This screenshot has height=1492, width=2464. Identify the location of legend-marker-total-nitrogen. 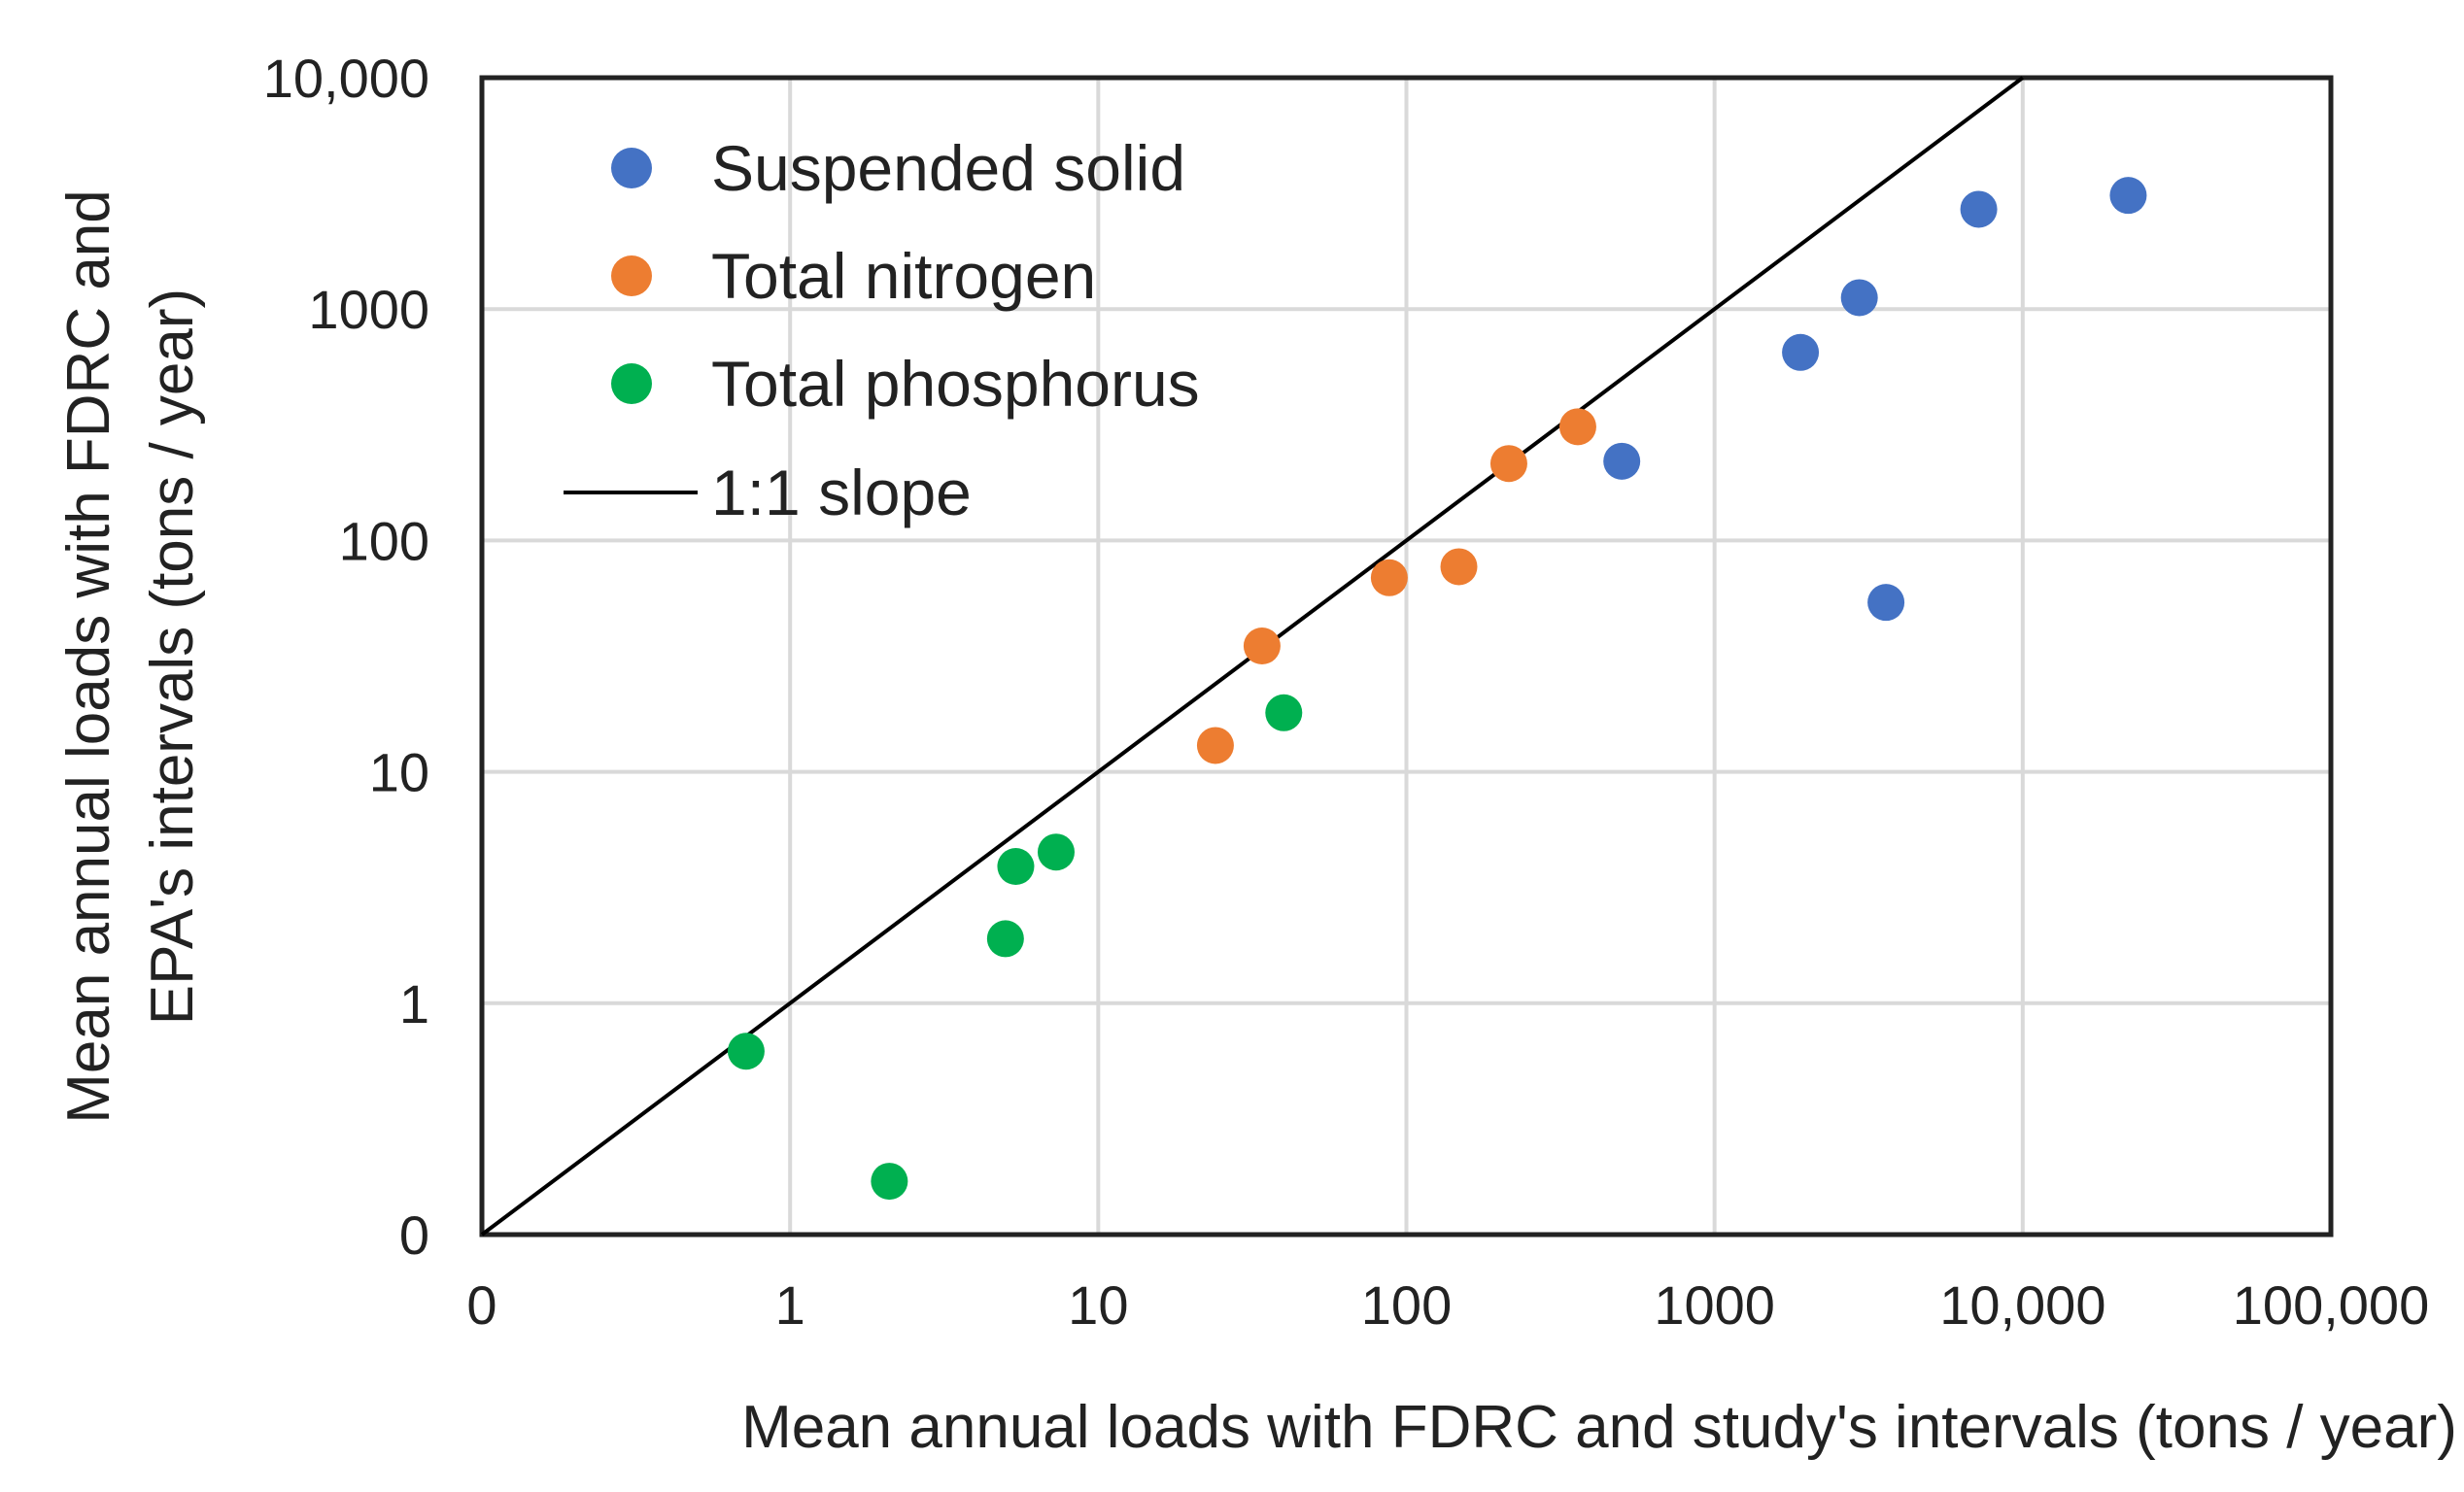
(631, 275).